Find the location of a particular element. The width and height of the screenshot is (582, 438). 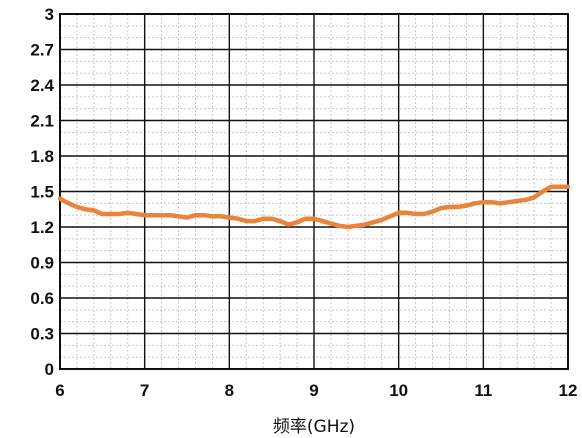

x-tick-label: 12 is located at coordinates (568, 390).